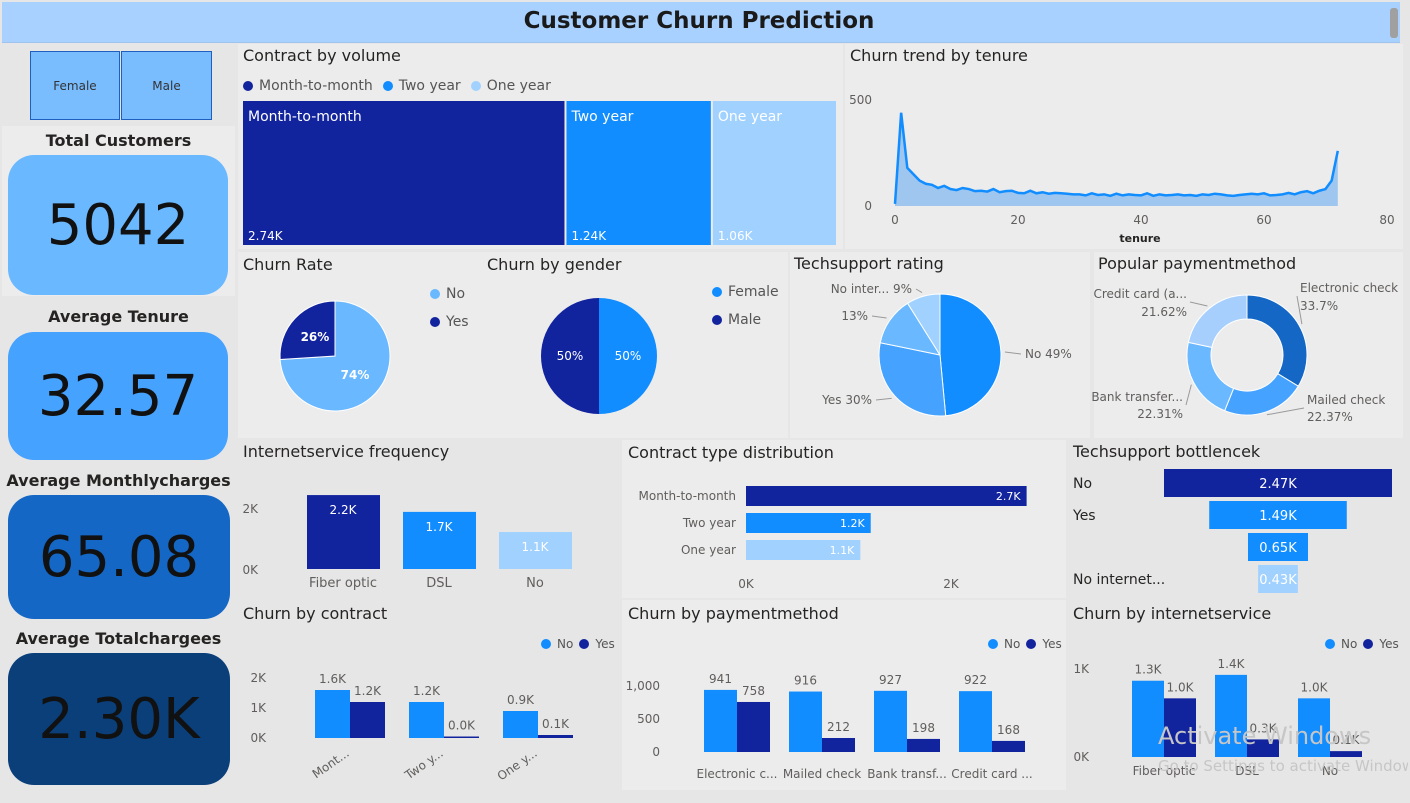  What do you see at coordinates (1116, 159) in the screenshot?
I see `tenure-area` at bounding box center [1116, 159].